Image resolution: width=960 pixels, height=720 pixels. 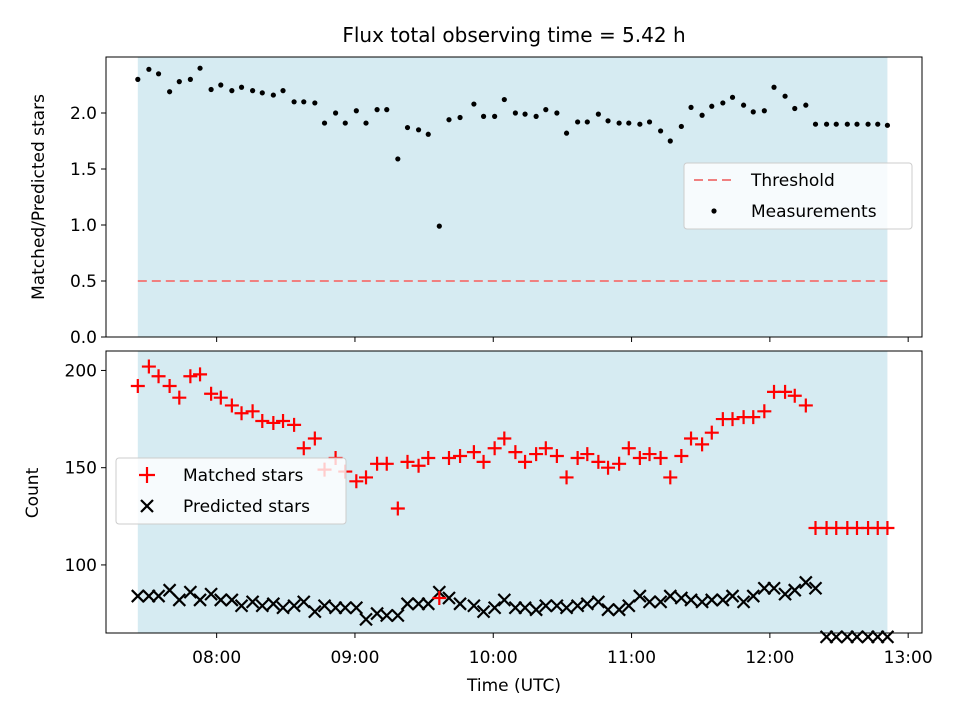 What do you see at coordinates (908, 658) in the screenshot?
I see `x-tick-label: 13:00` at bounding box center [908, 658].